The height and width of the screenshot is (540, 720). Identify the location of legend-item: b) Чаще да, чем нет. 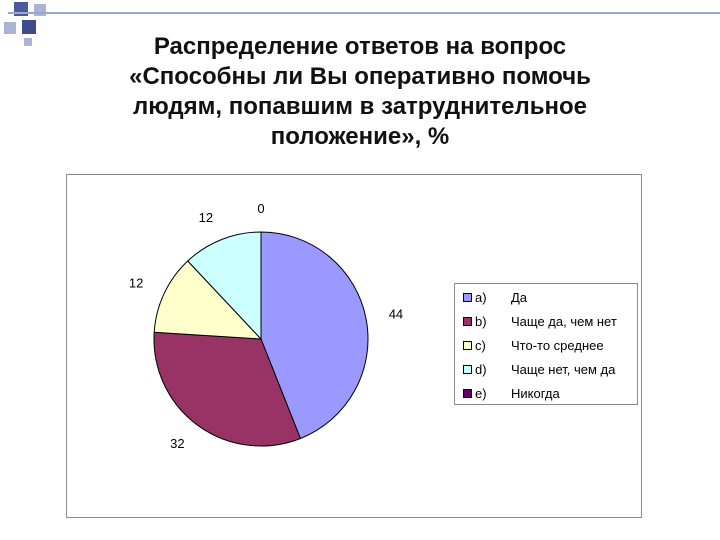
(547, 322).